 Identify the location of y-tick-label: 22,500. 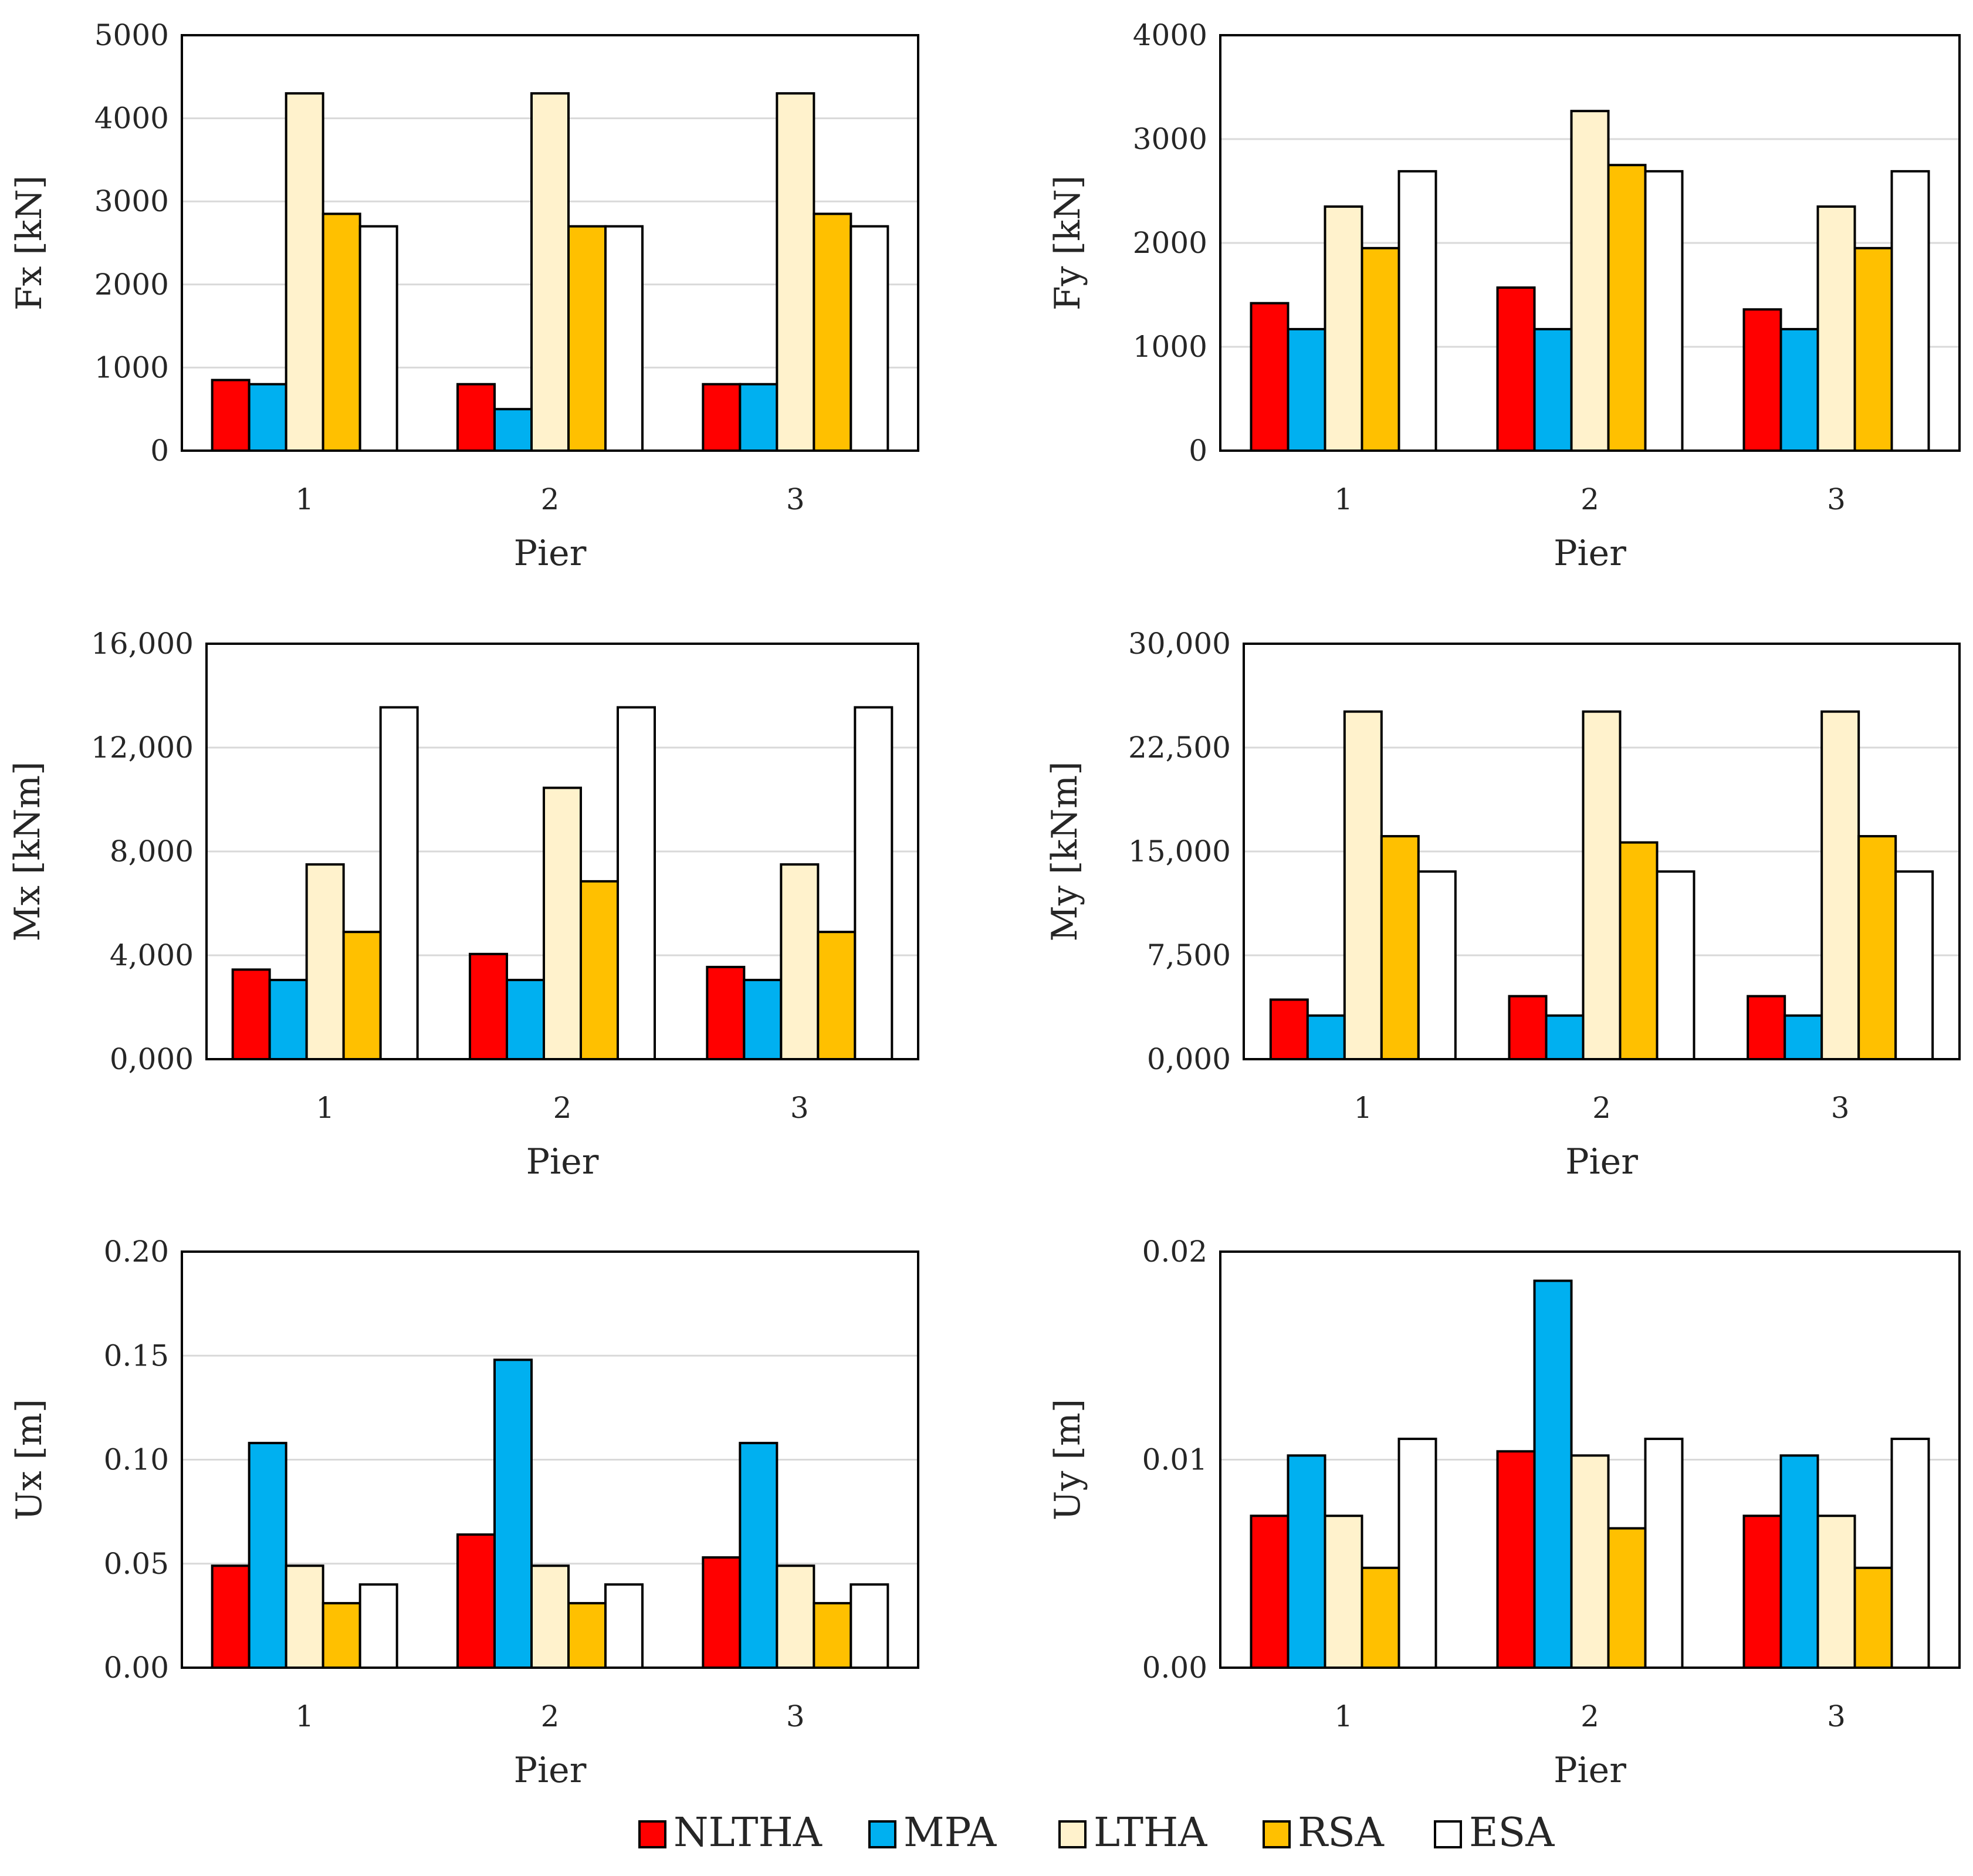
(1179, 748).